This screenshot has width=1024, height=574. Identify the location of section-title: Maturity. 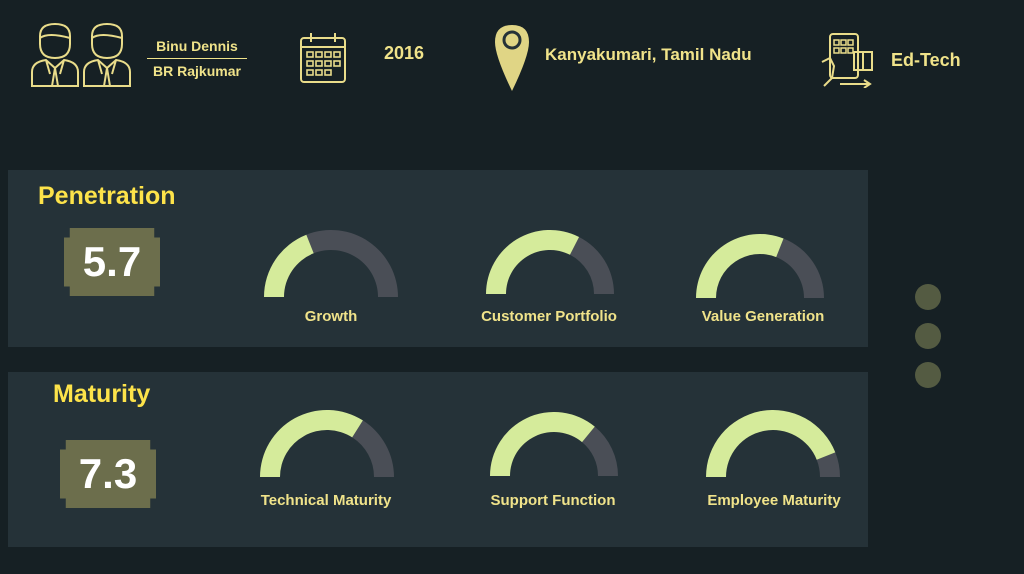
(102, 394).